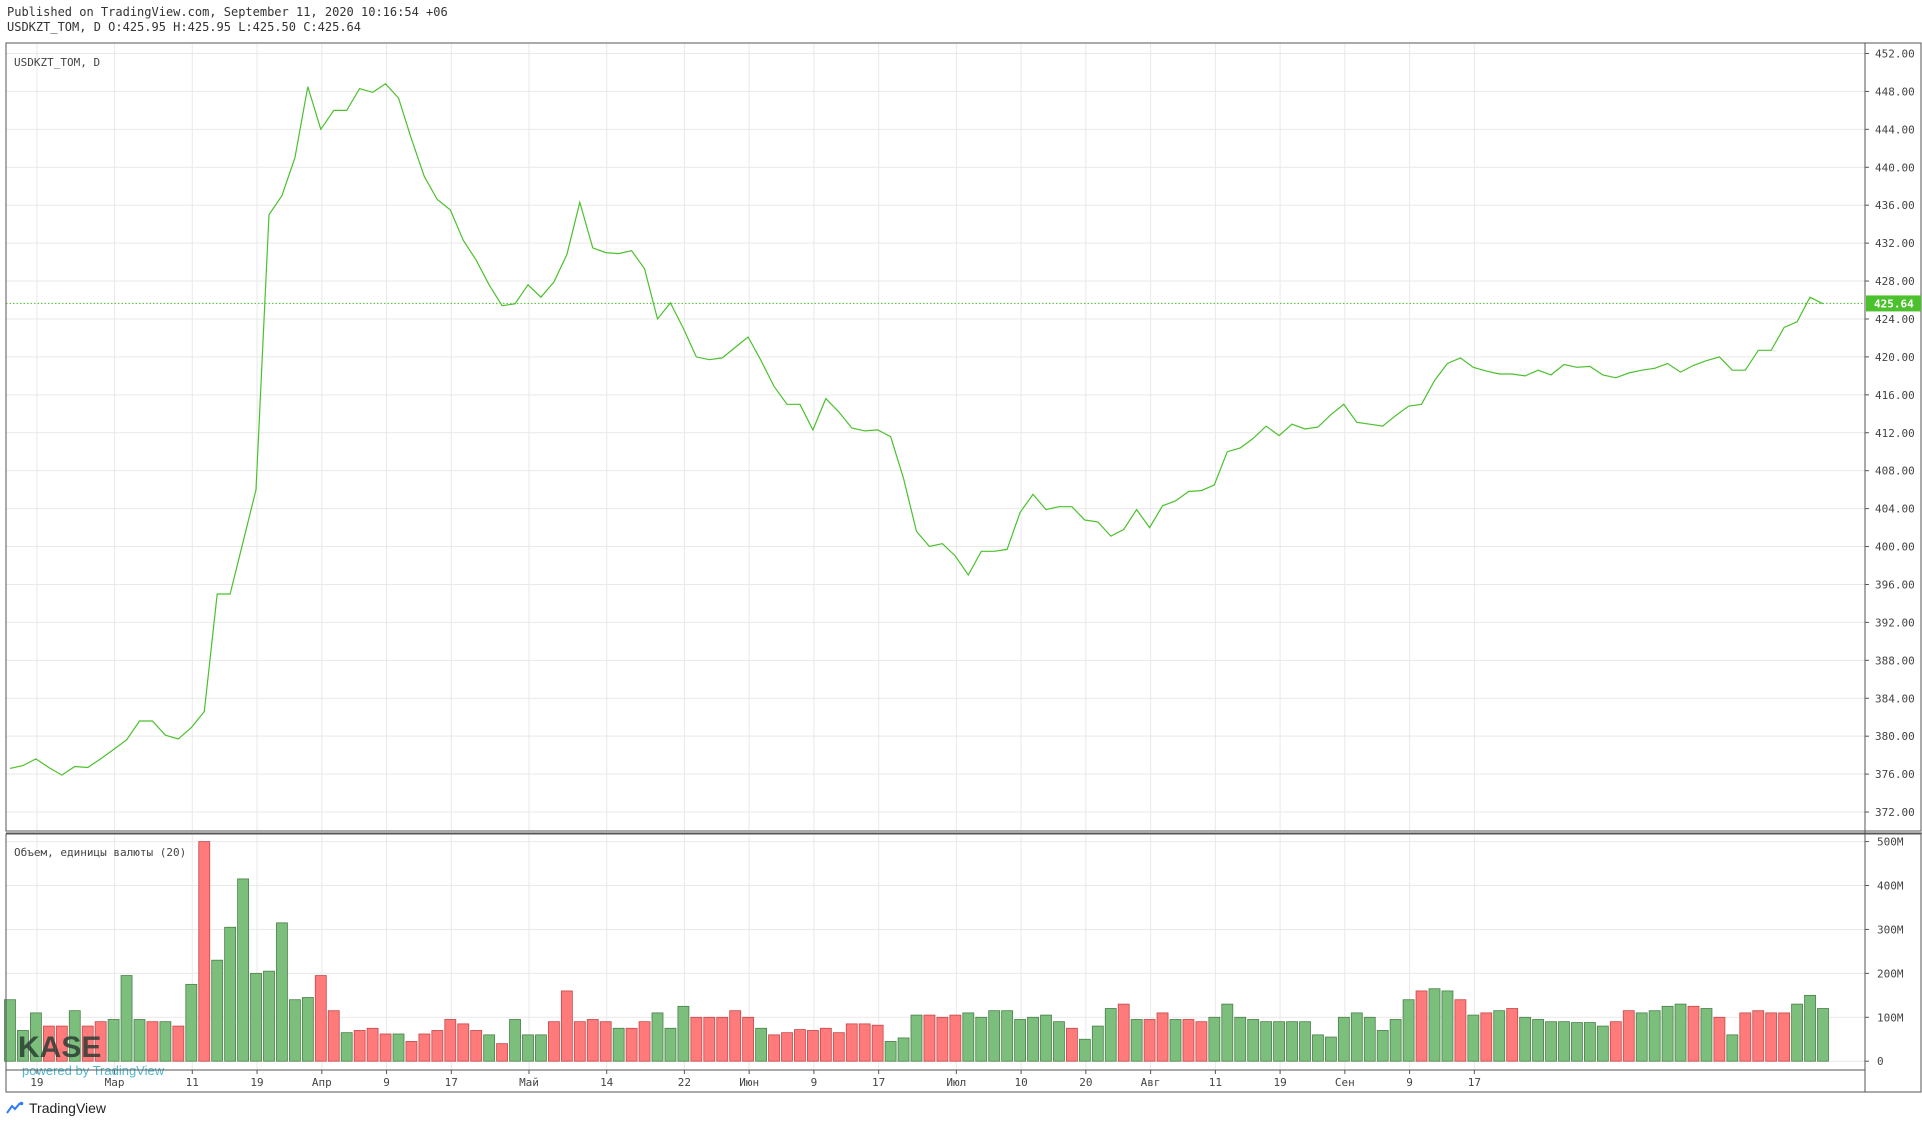  I want to click on volume-axis-label: 100M, so click(1890, 1017).